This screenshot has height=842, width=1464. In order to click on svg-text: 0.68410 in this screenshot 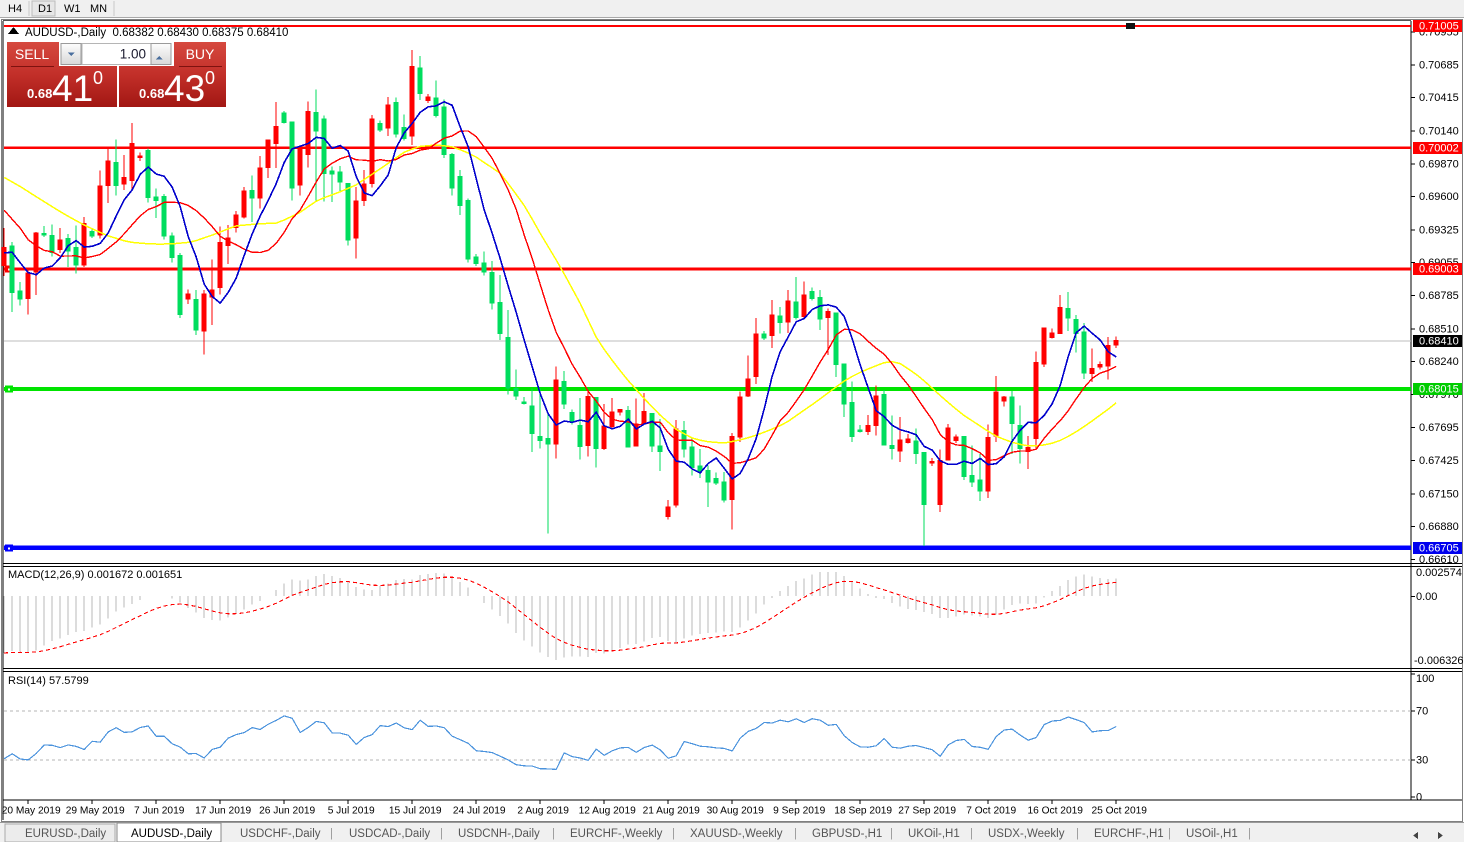, I will do `click(1439, 342)`.